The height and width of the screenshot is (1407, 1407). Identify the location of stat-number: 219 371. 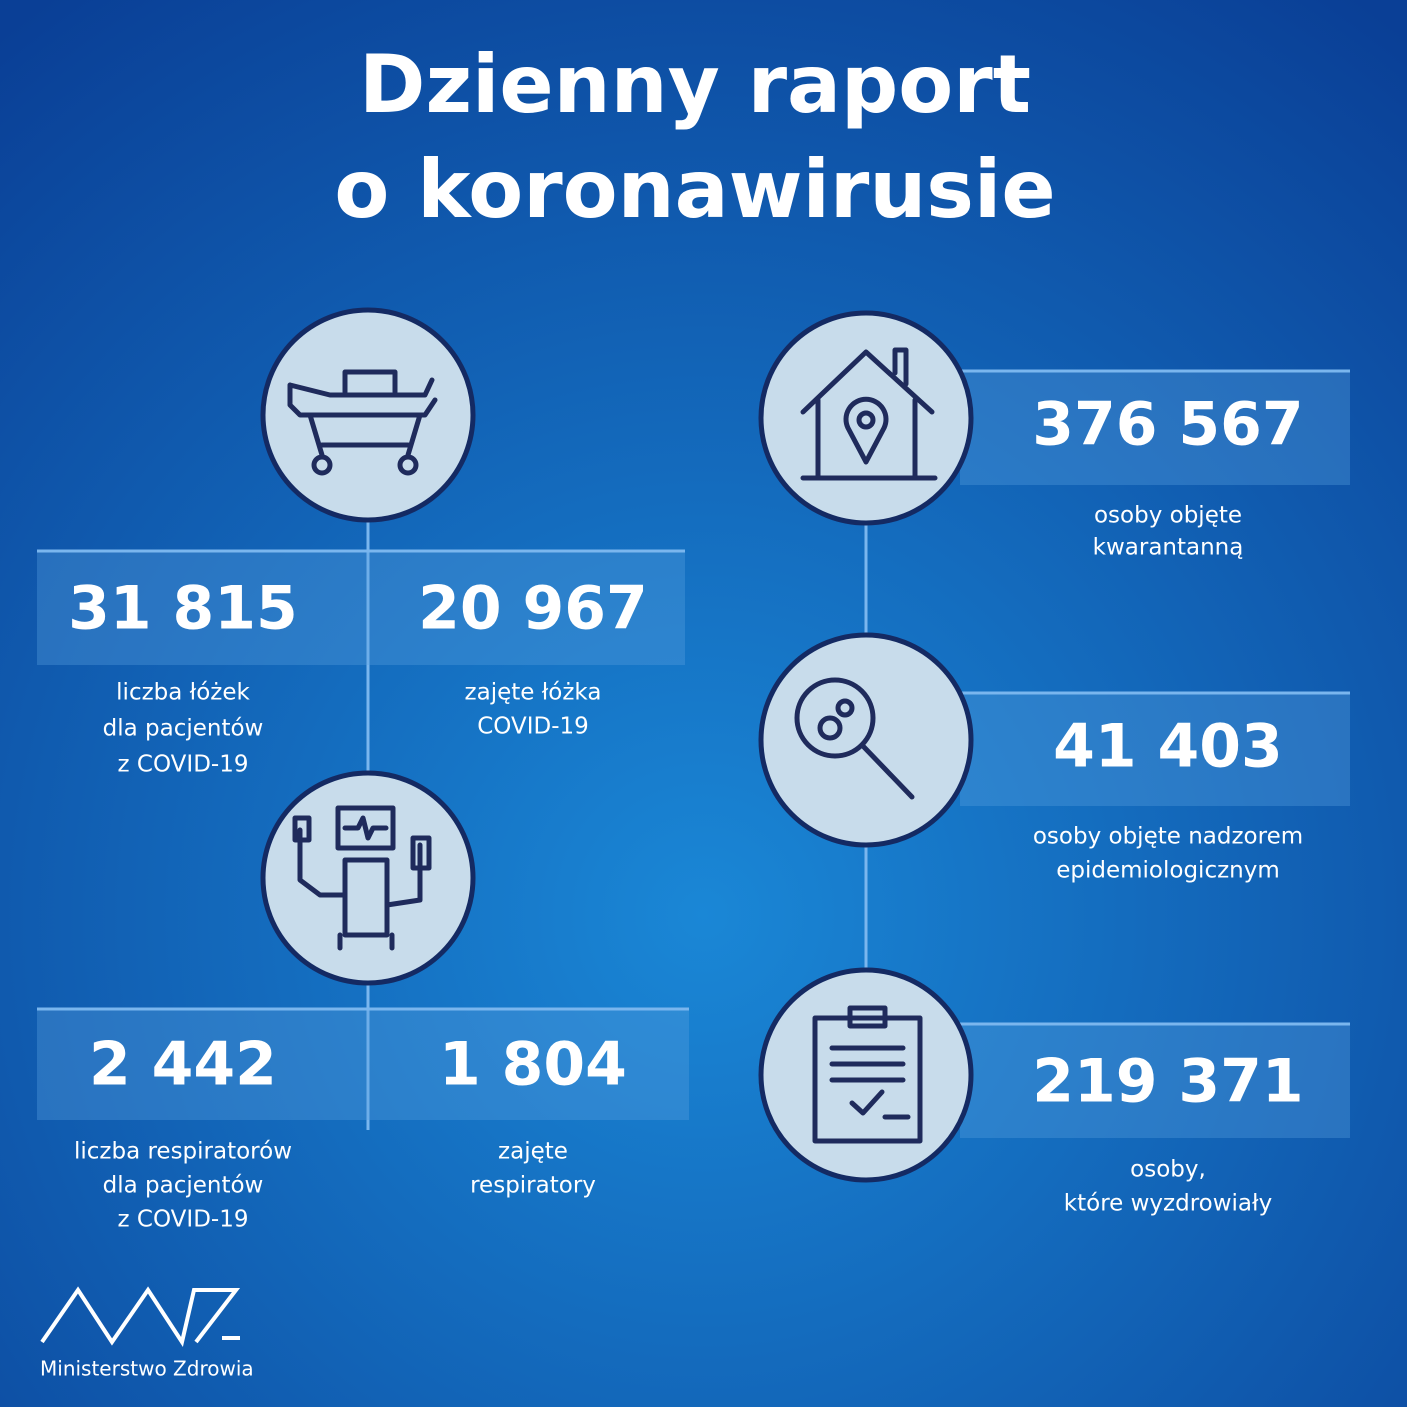
(1167, 1082).